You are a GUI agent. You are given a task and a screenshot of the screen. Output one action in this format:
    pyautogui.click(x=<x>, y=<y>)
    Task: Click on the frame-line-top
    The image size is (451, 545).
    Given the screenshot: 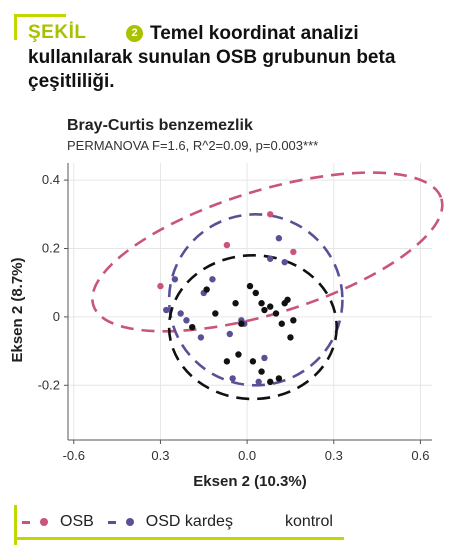 What is the action you would take?
    pyautogui.click(x=40, y=15)
    